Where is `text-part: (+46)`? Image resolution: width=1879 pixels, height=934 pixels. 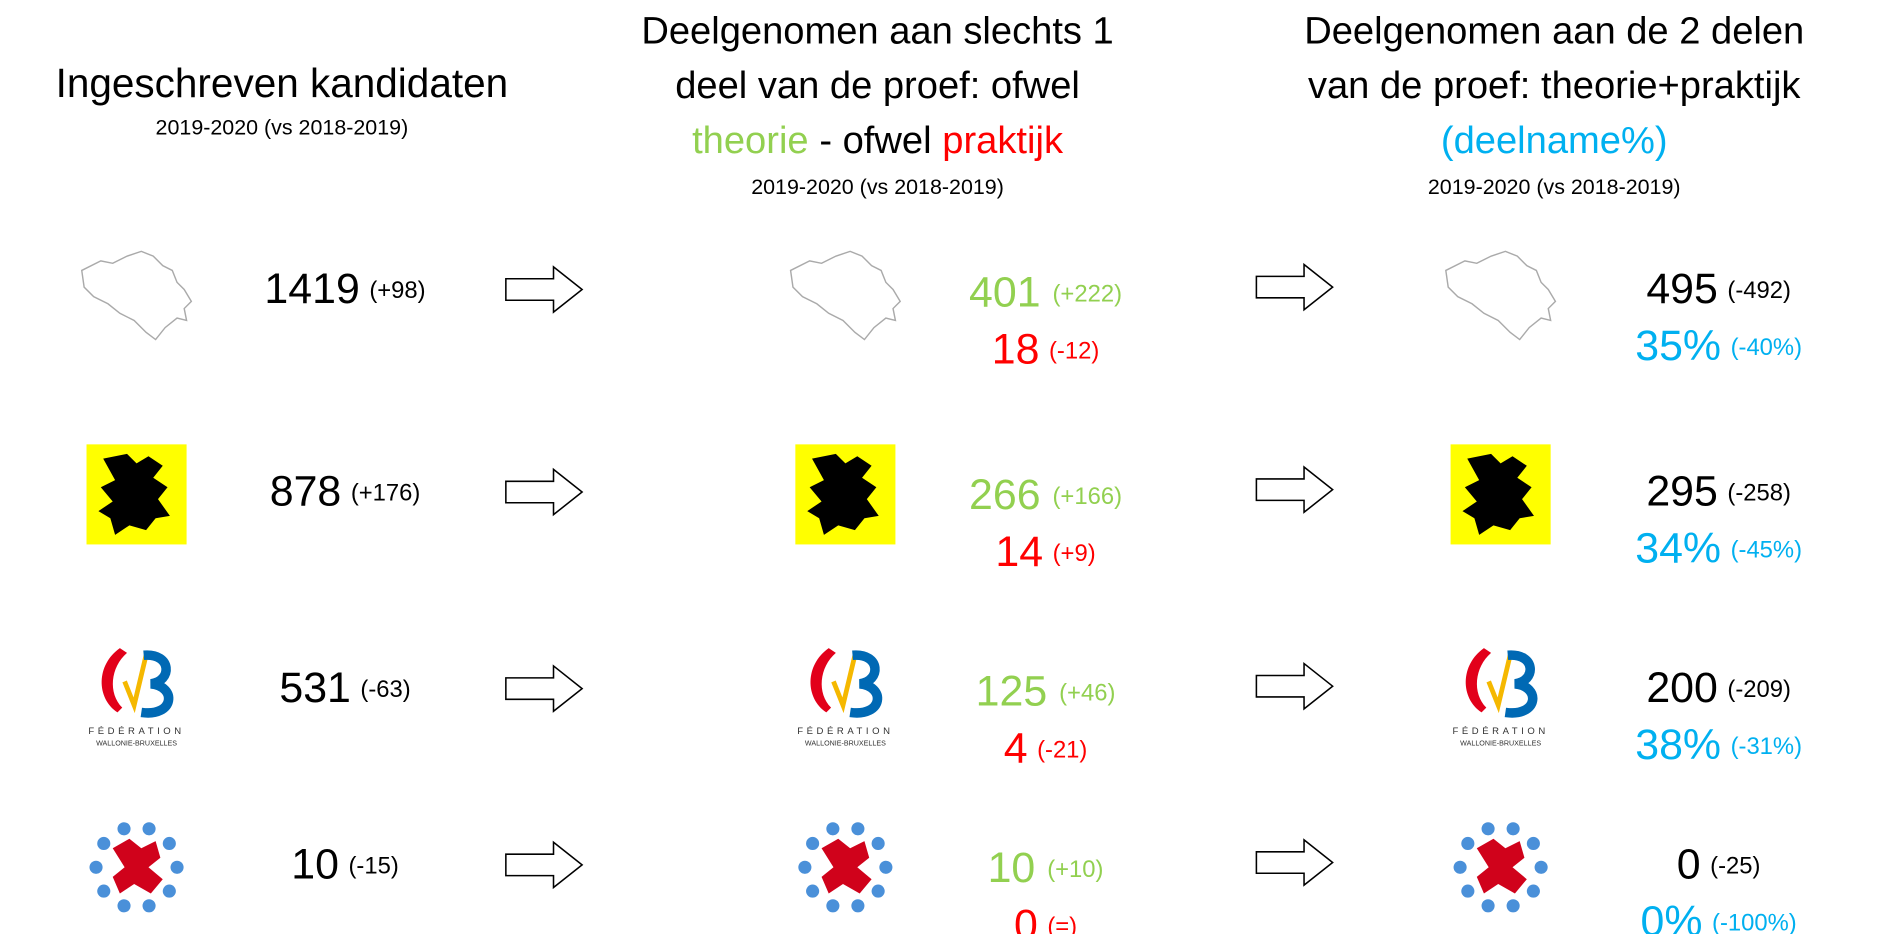
text-part: (+46) is located at coordinates (1087, 693).